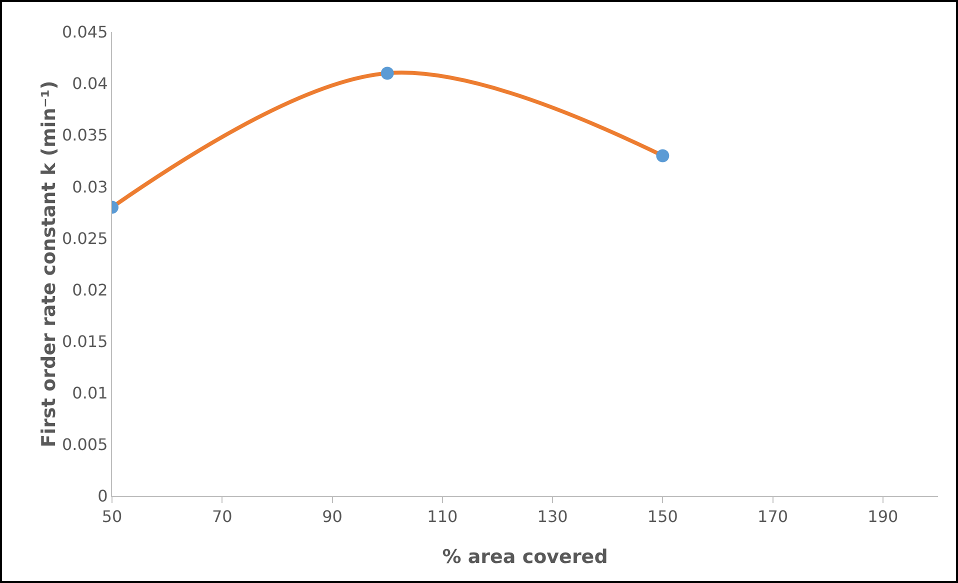 This screenshot has height=583, width=958. Describe the element at coordinates (103, 496) in the screenshot. I see `y-tick-label: 0` at that location.